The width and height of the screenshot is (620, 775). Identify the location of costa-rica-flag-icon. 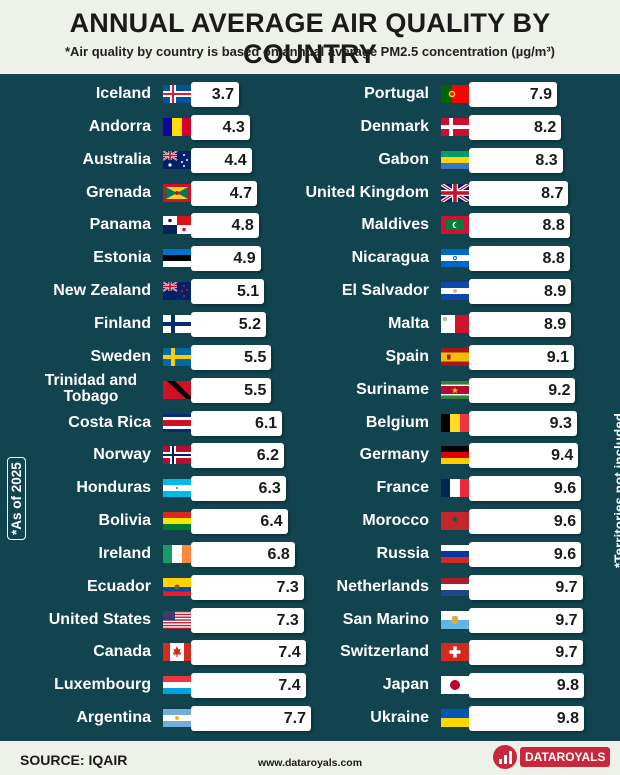
(177, 422).